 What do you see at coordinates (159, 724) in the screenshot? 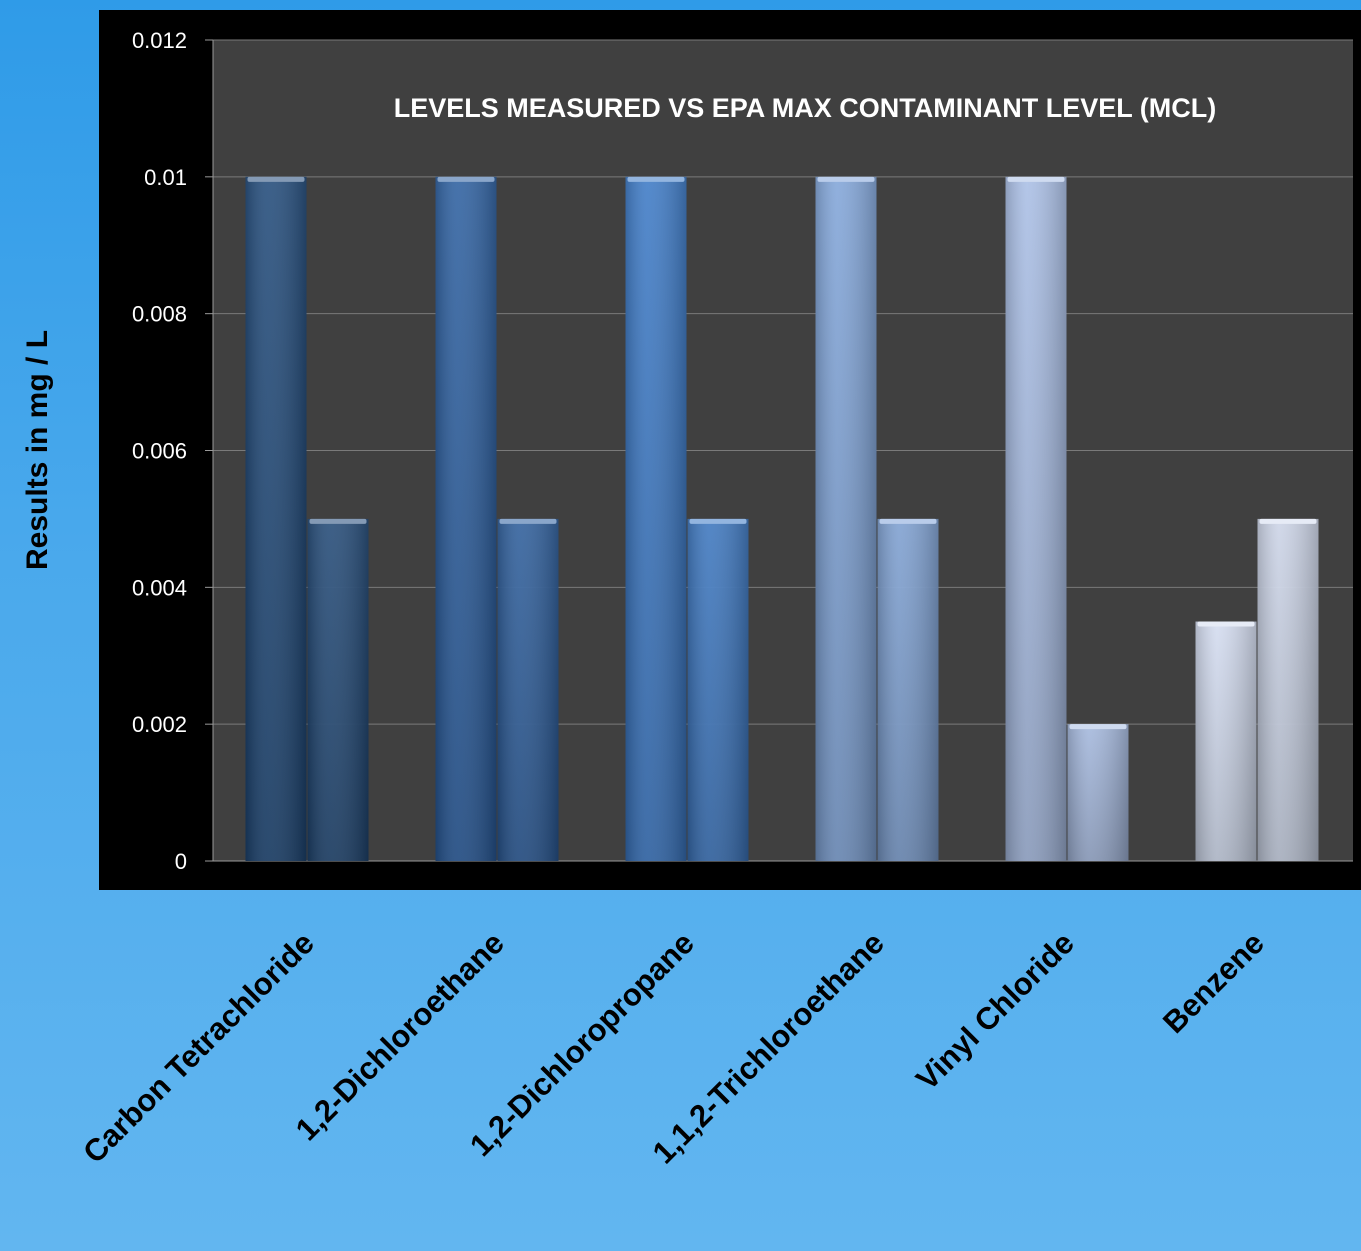
I see `y-tick-label: 0.002` at bounding box center [159, 724].